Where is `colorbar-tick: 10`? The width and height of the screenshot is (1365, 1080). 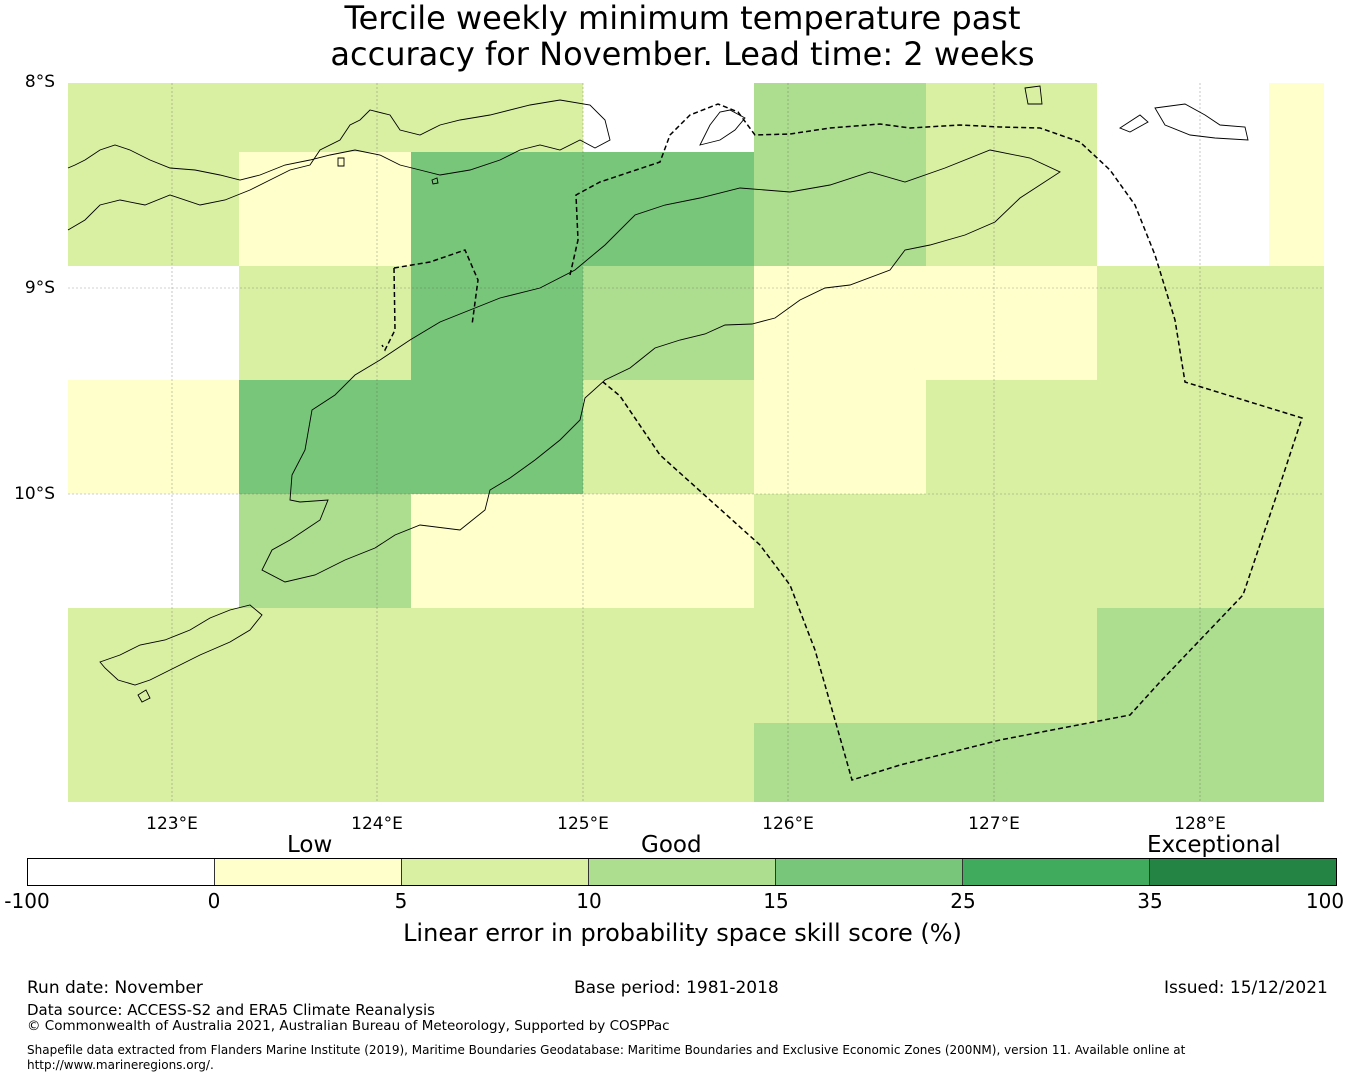
colorbar-tick: 10 is located at coordinates (589, 901).